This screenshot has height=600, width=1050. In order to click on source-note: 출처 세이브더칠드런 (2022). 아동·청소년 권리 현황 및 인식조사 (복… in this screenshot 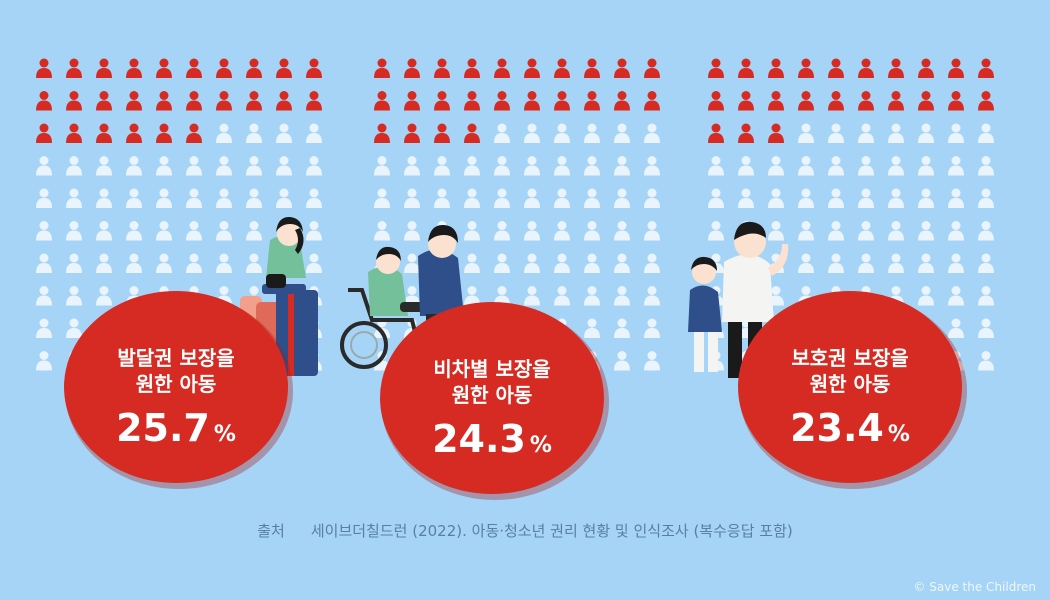, I will do `click(525, 530)`.